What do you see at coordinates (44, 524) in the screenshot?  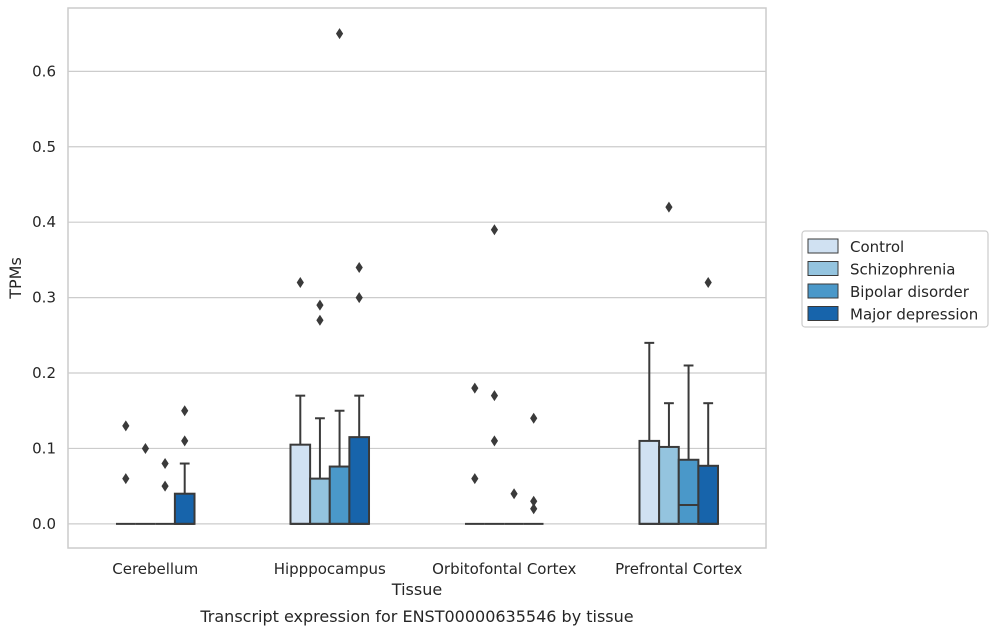 I see `y-tick-label: 0.0` at bounding box center [44, 524].